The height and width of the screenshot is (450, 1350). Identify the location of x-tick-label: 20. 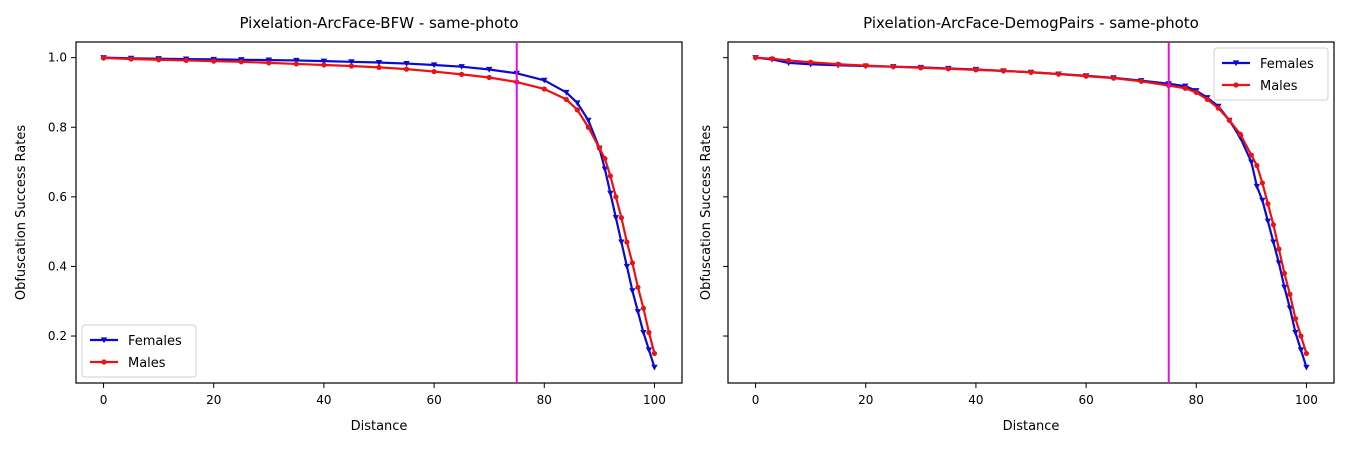
(865, 400).